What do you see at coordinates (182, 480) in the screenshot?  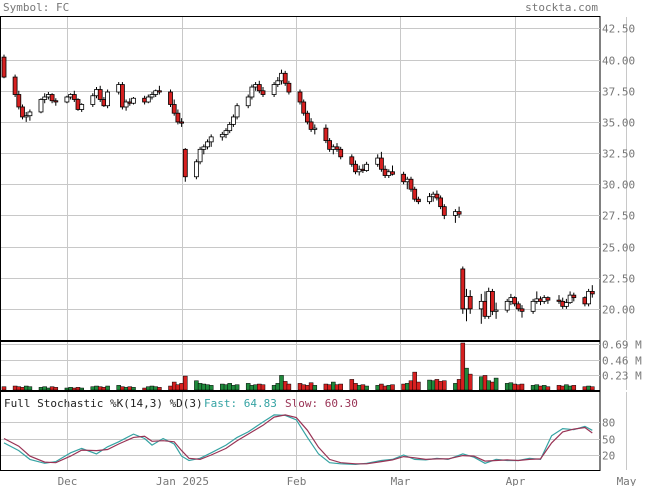 I see `x-tick-label: Jan 2025` at bounding box center [182, 480].